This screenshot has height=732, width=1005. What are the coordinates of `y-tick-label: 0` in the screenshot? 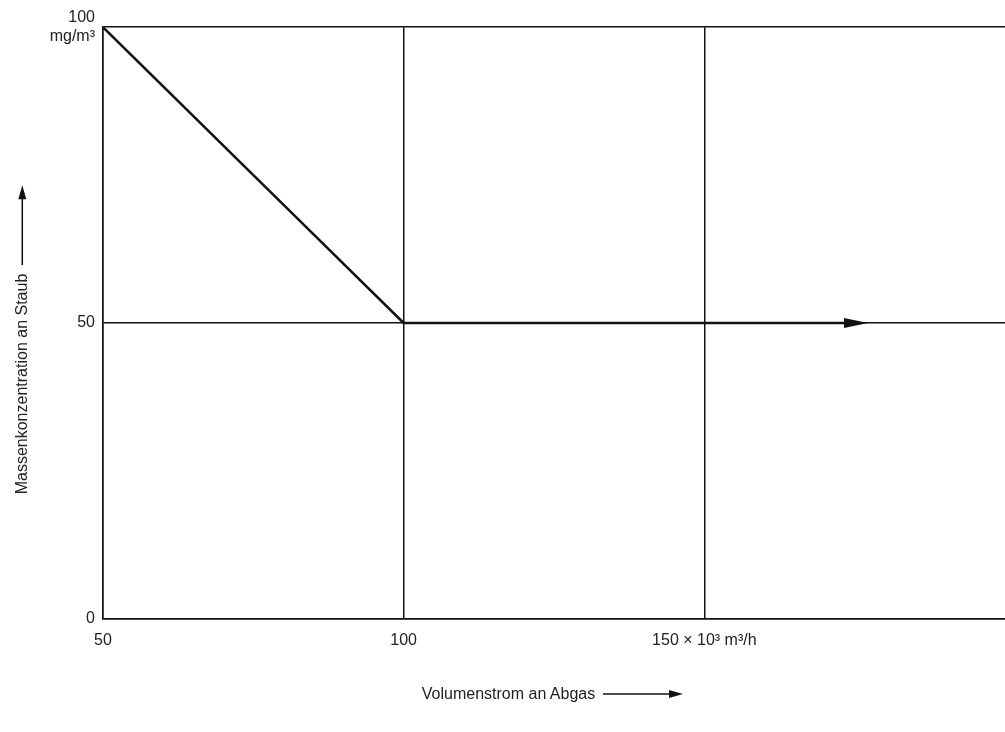 It's located at (91, 618).